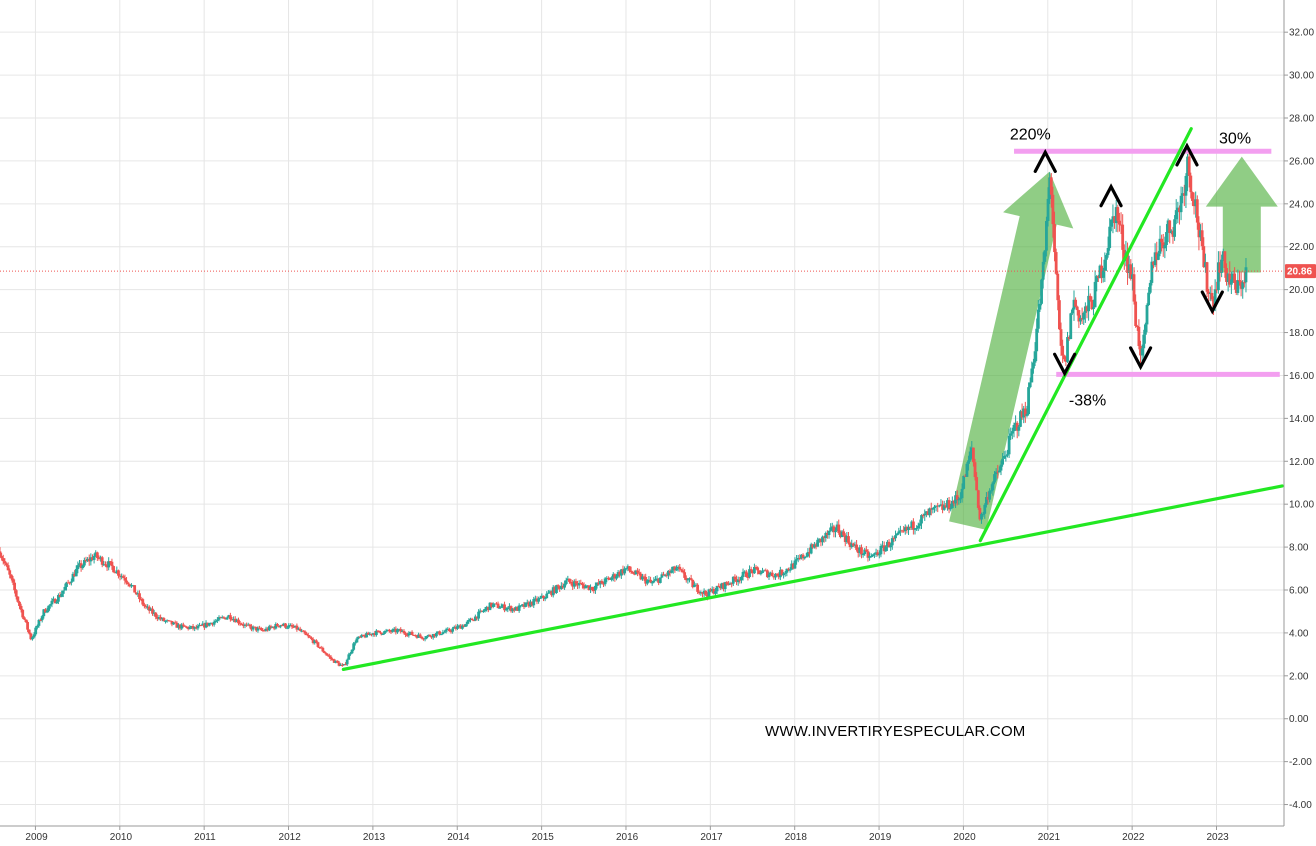  What do you see at coordinates (1299, 676) in the screenshot?
I see `y-tick-label: 2.00` at bounding box center [1299, 676].